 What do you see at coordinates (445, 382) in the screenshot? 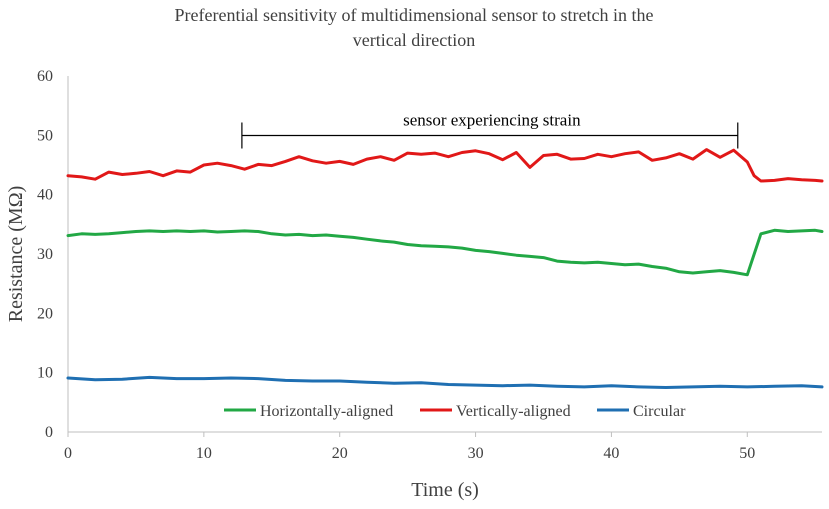
I see `series-line-circular` at bounding box center [445, 382].